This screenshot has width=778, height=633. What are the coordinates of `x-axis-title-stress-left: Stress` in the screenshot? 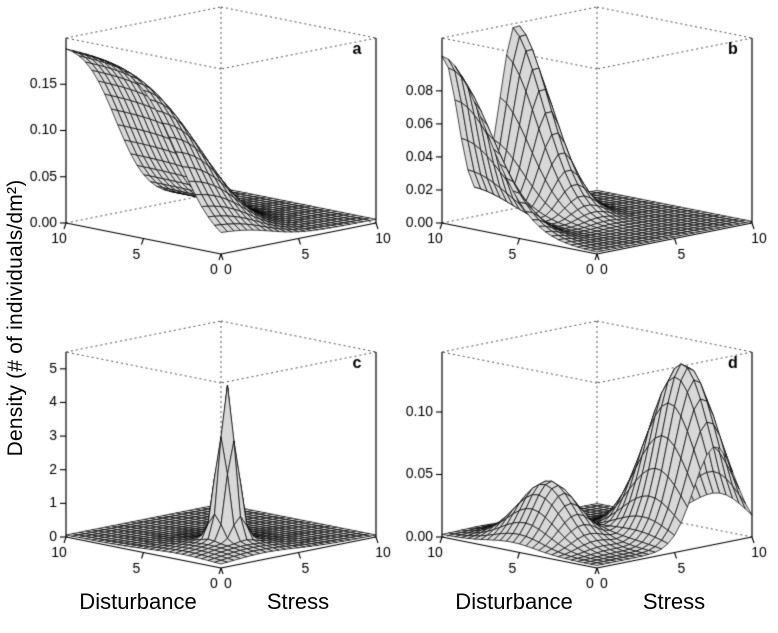 It's located at (298, 601).